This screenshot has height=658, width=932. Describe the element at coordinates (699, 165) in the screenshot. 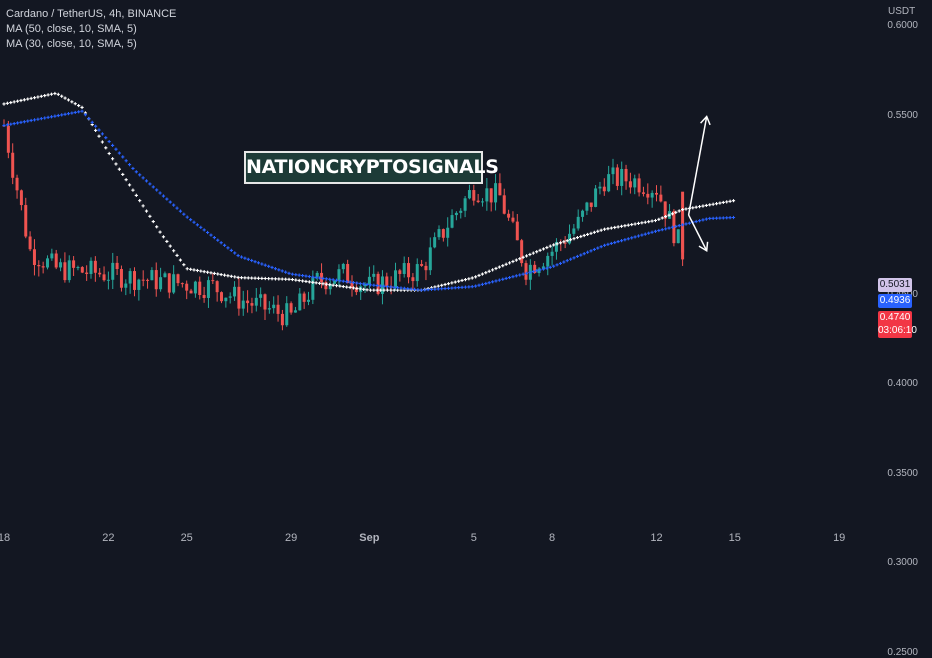

I see `up-arrow` at that location.